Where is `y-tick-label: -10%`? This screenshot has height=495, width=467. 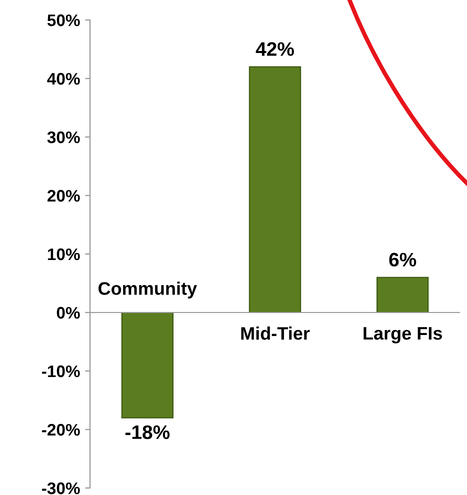
y-tick-label: -10% is located at coordinates (61, 371).